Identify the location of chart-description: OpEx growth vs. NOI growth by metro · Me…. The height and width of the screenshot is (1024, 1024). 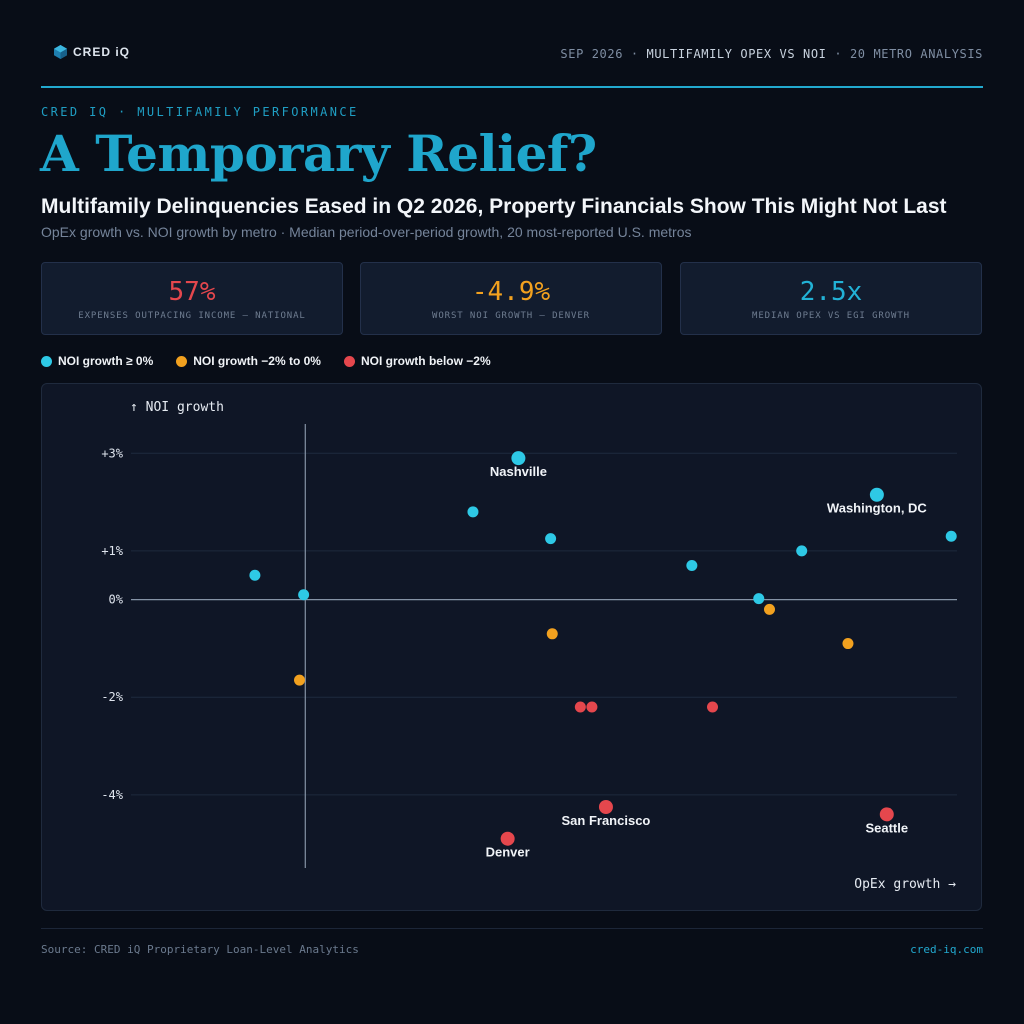
(366, 232).